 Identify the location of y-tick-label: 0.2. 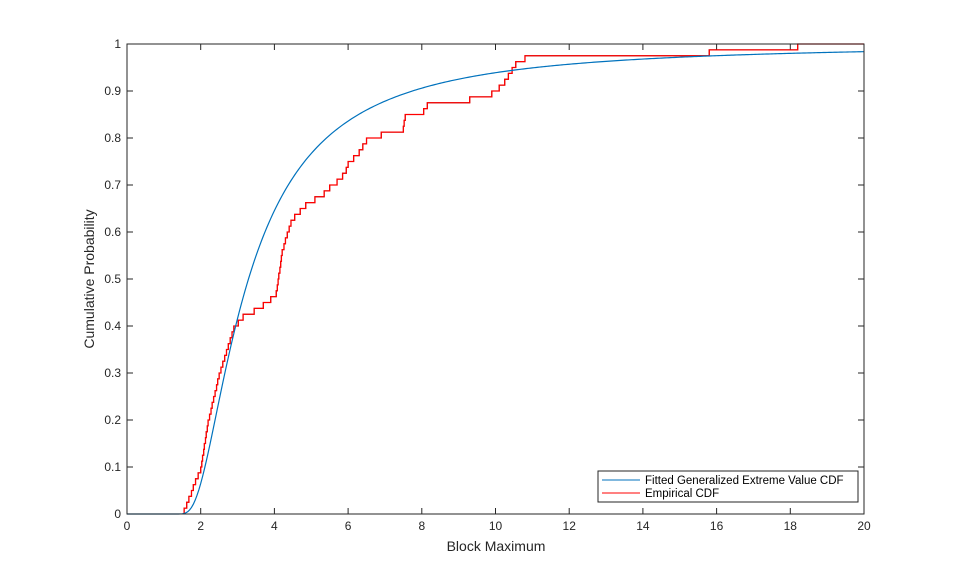
(112, 420).